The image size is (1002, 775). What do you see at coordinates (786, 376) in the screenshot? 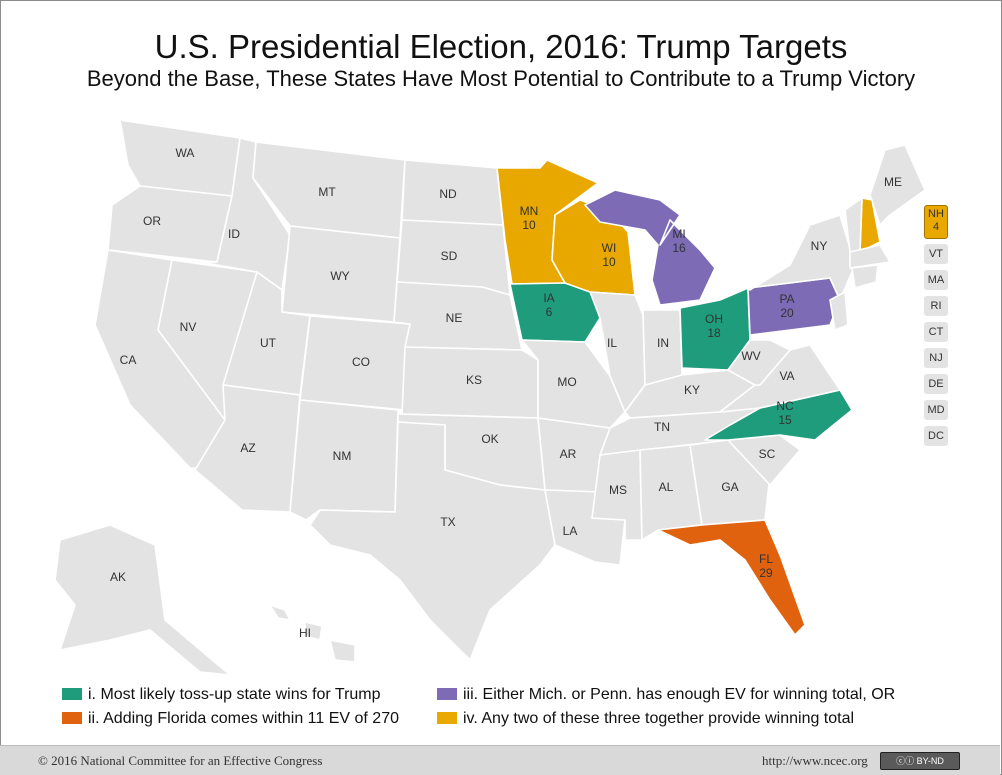
I see `state-label-va: VA` at bounding box center [786, 376].